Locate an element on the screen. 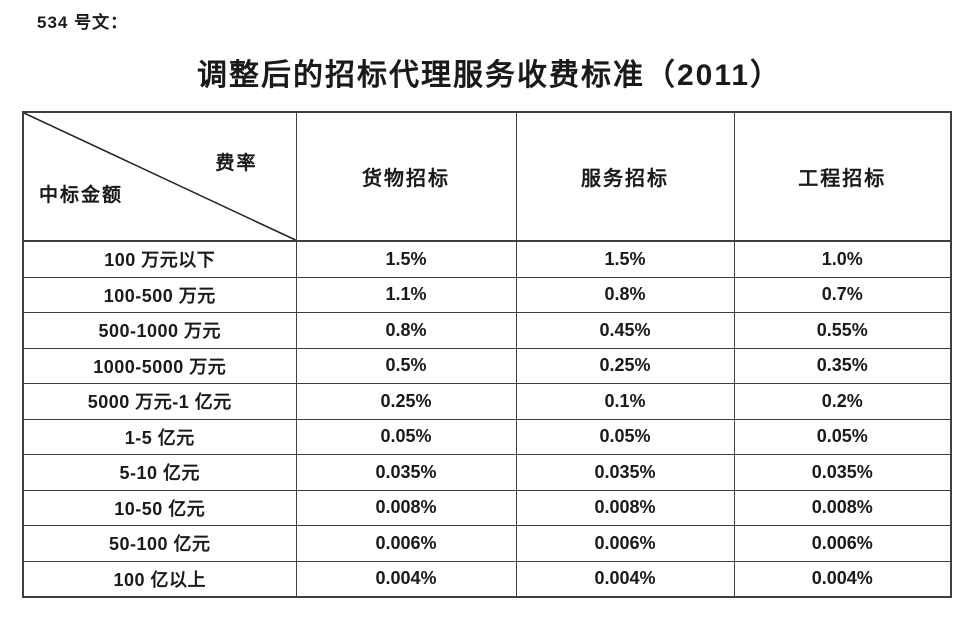  row-label: 5-10 亿元 is located at coordinates (159, 472).